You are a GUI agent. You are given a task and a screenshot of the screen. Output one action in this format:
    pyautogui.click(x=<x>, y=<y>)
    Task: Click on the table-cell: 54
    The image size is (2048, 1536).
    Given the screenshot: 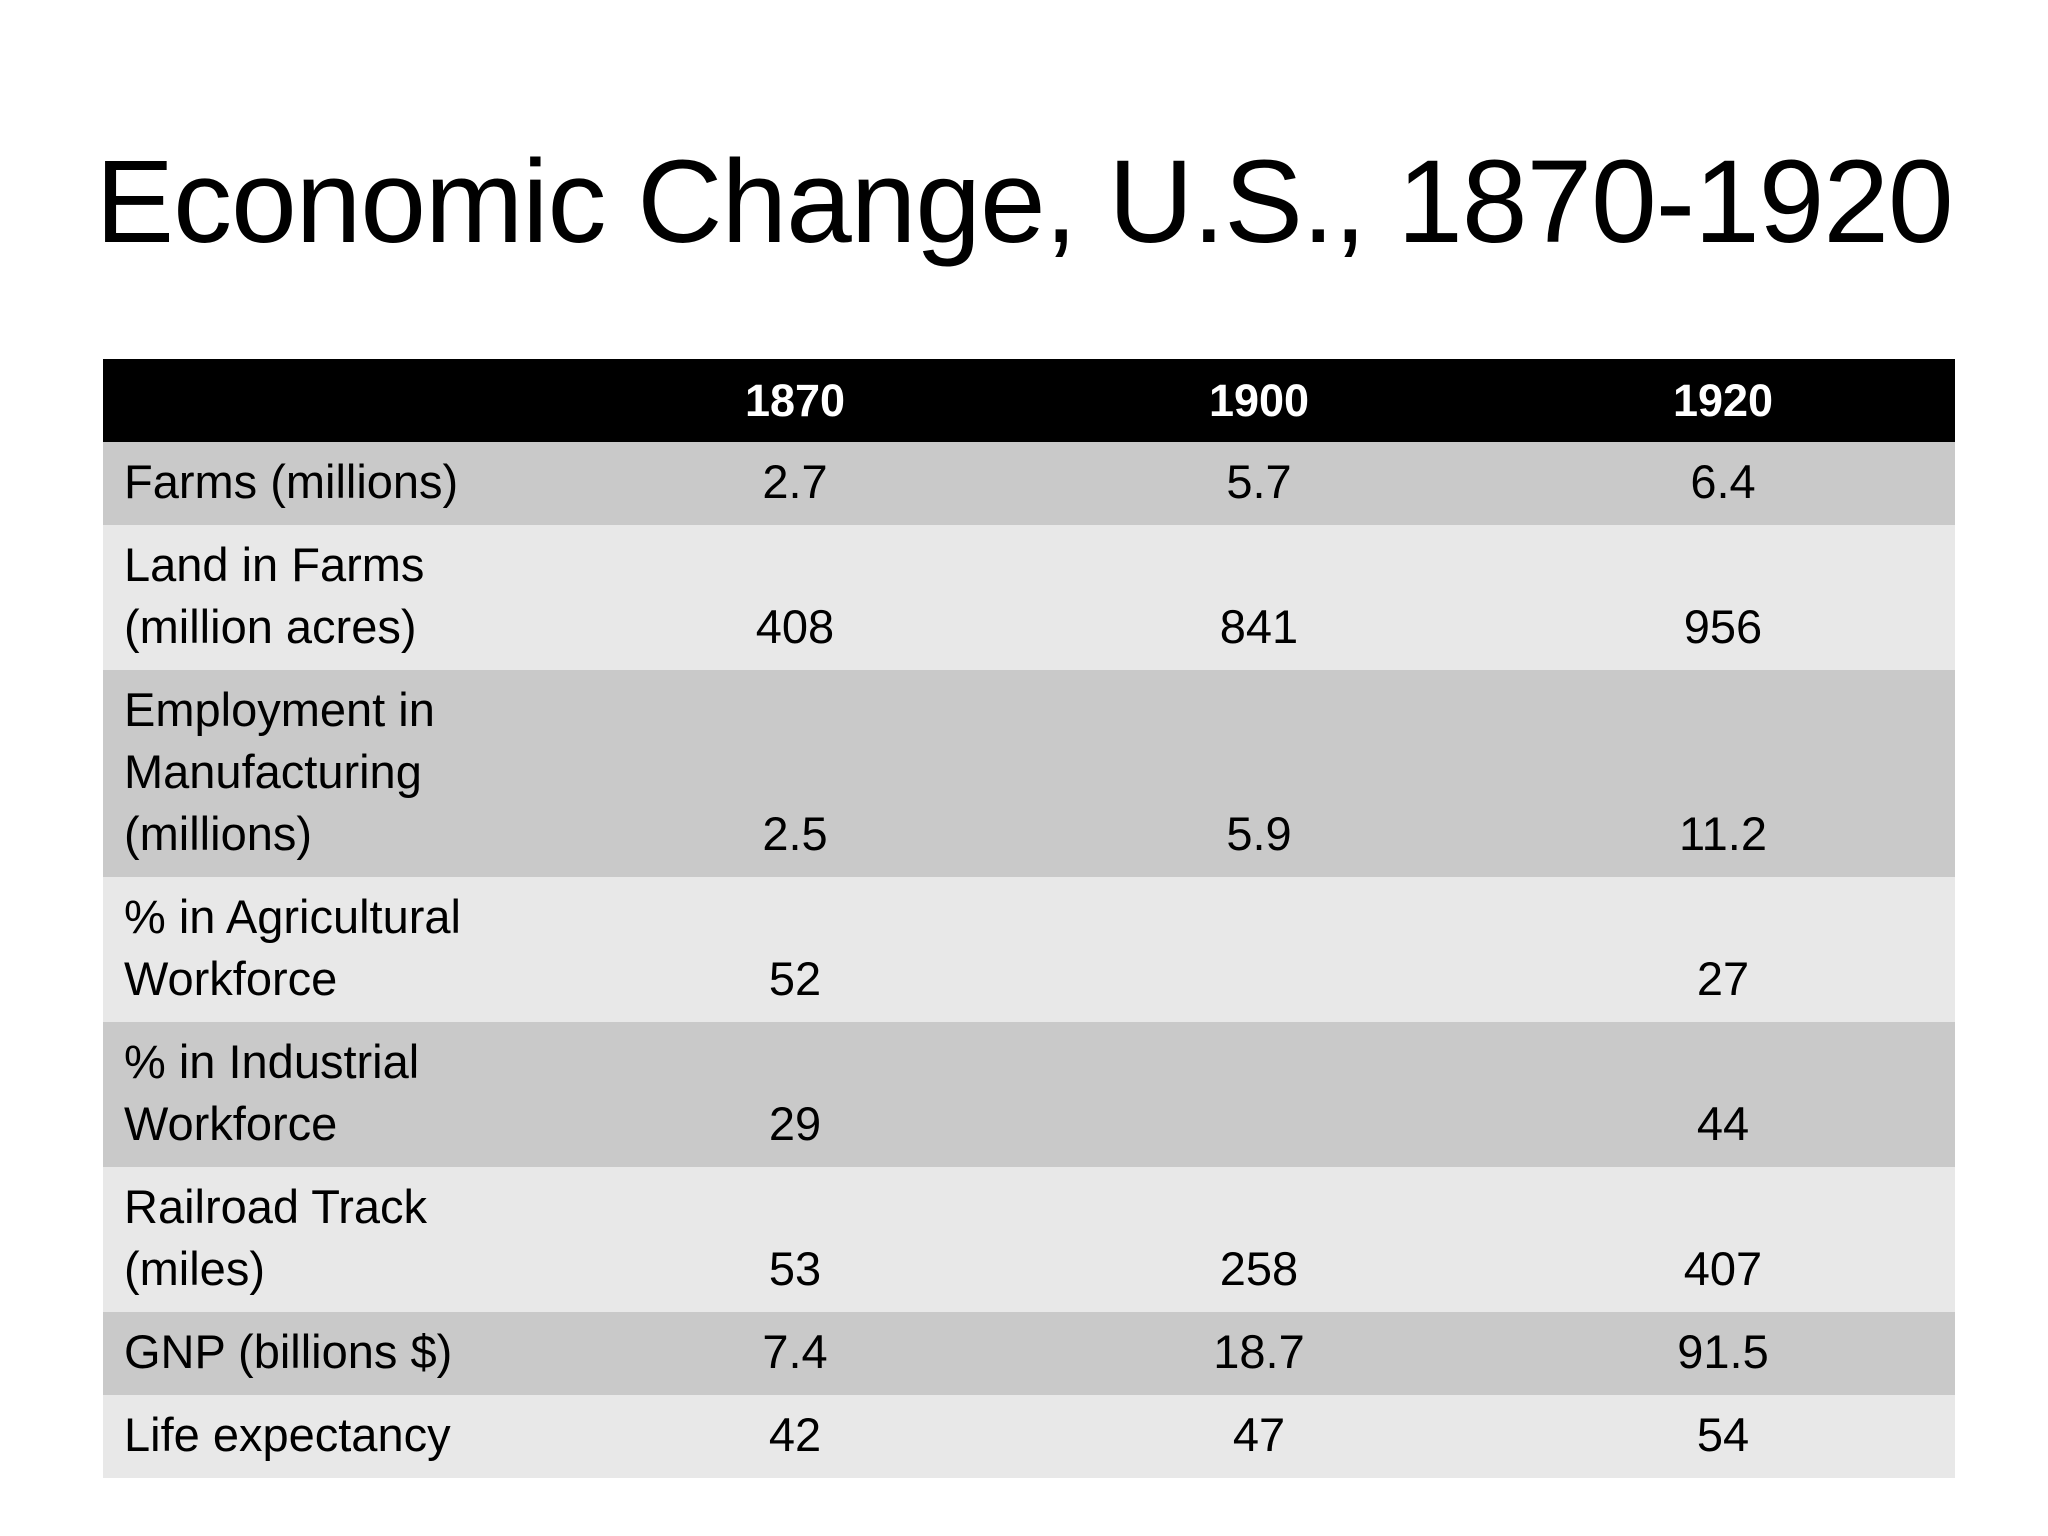 What is the action you would take?
    pyautogui.click(x=1723, y=1434)
    